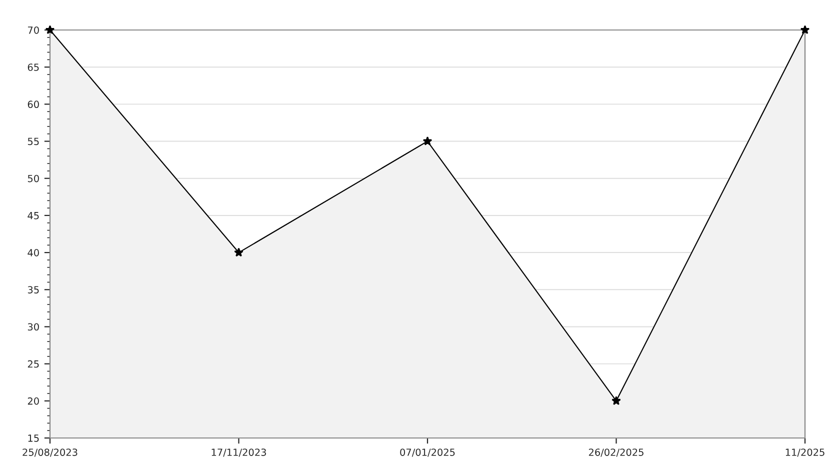 Image resolution: width=834 pixels, height=468 pixels. What do you see at coordinates (33, 252) in the screenshot?
I see `y-tick-label: 40` at bounding box center [33, 252].